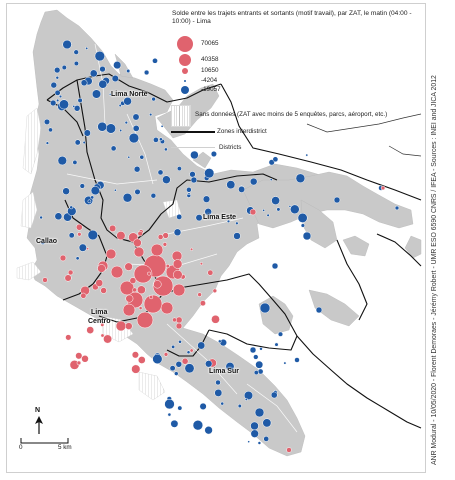 Image resolution: width=455 pixels, height=480 pixels. Describe the element at coordinates (230, 147) in the screenshot. I see `legend-districts-label: Districts` at that location.